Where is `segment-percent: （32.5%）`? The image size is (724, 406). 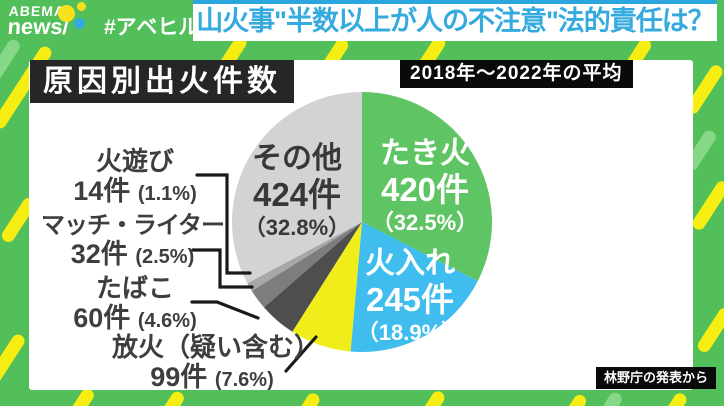 segment-percent: （32.5%） is located at coordinates (425, 223).